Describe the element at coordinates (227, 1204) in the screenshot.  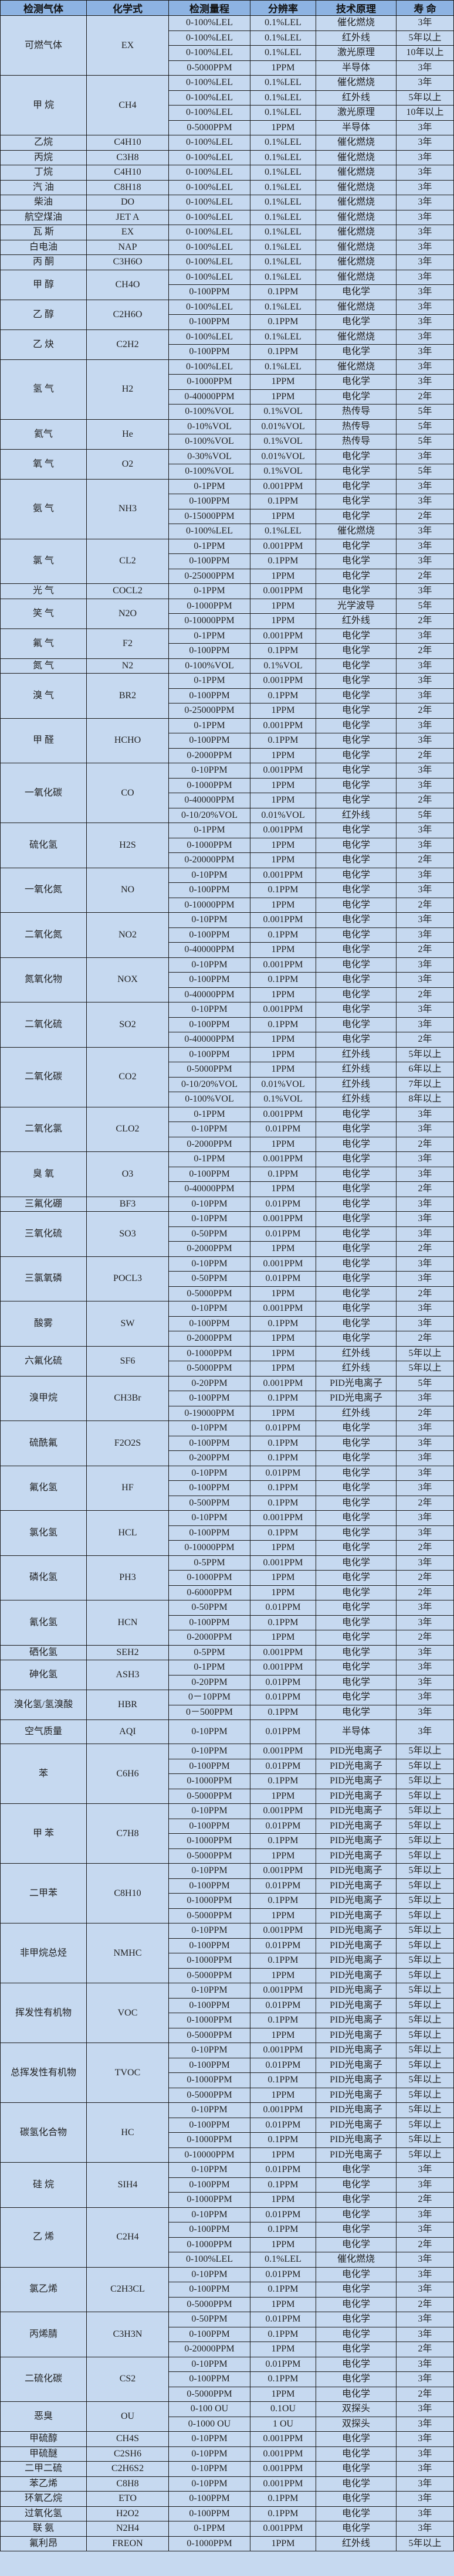
I see `table-row: 三氟化硼 BF3 0-10PPM 0.01PPM 电化学 3年` at that location.